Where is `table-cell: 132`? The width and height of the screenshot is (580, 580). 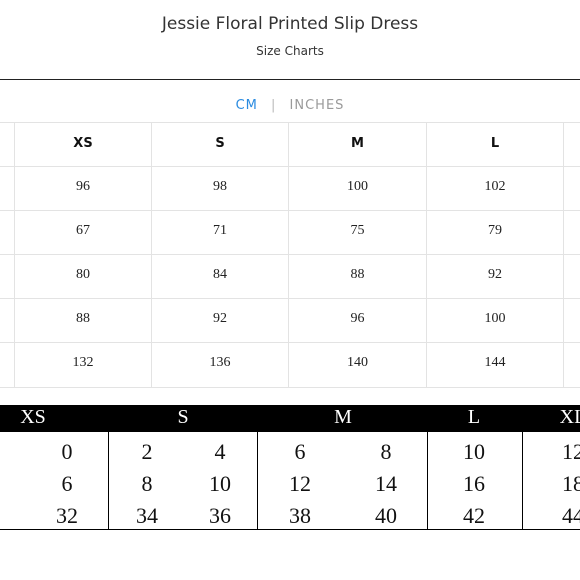
table-cell: 132 is located at coordinates (83, 362).